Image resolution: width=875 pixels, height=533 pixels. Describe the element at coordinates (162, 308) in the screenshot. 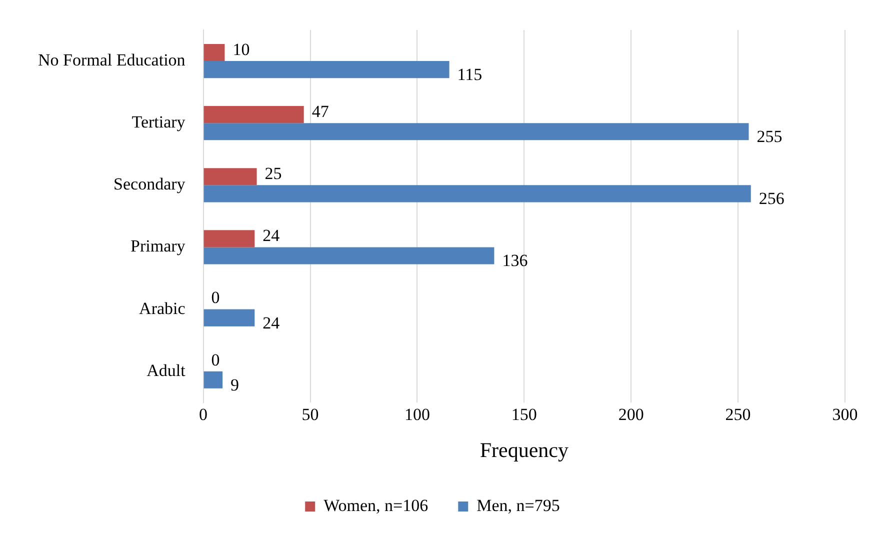

I see `y-tick-label: Arabic` at that location.